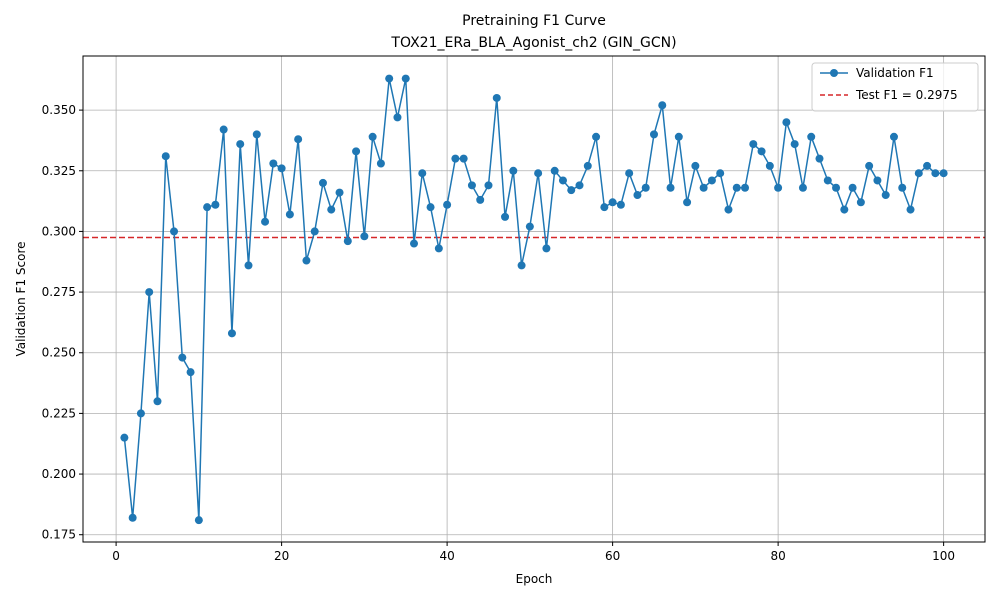 This screenshot has height=600, width=1000. Describe the element at coordinates (116, 556) in the screenshot. I see `x-tick-label: 0` at that location.